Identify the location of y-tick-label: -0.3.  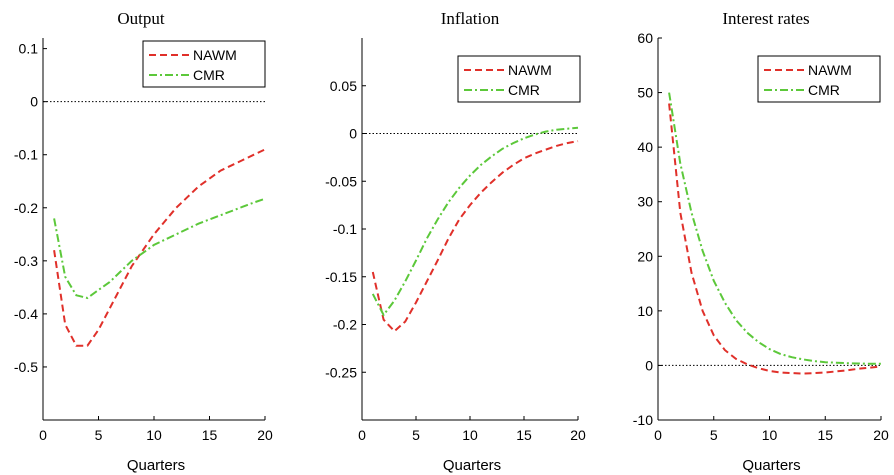
(26, 261).